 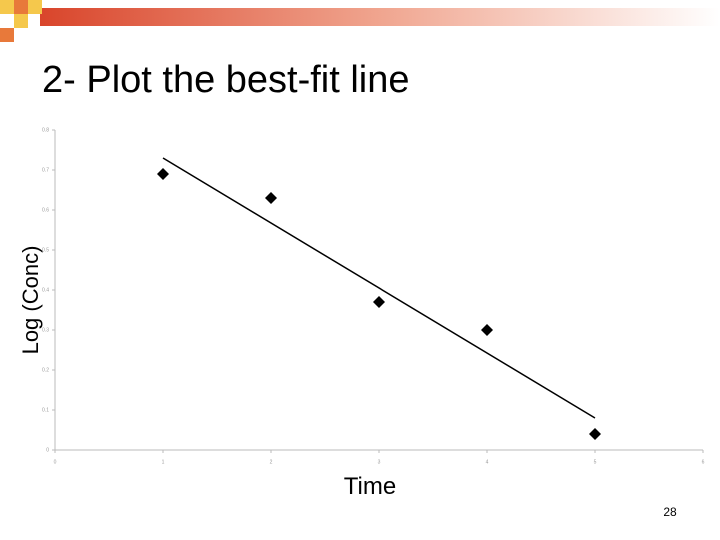 I want to click on y-tick-label: 0.3, so click(x=45, y=330).